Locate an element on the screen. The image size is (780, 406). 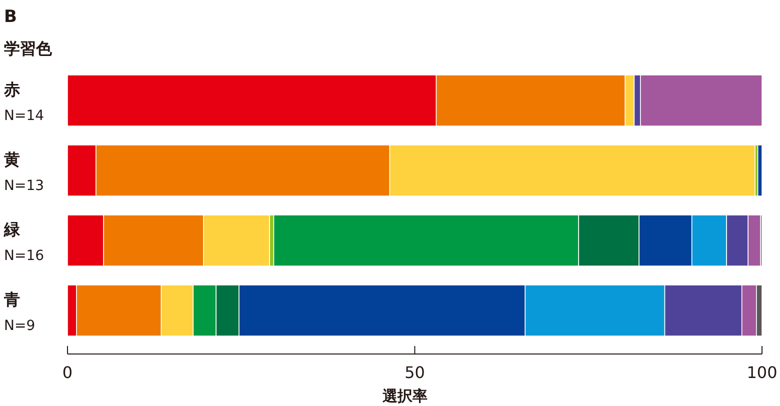
y-tick-label: 赤 N=14 is located at coordinates (23, 102).